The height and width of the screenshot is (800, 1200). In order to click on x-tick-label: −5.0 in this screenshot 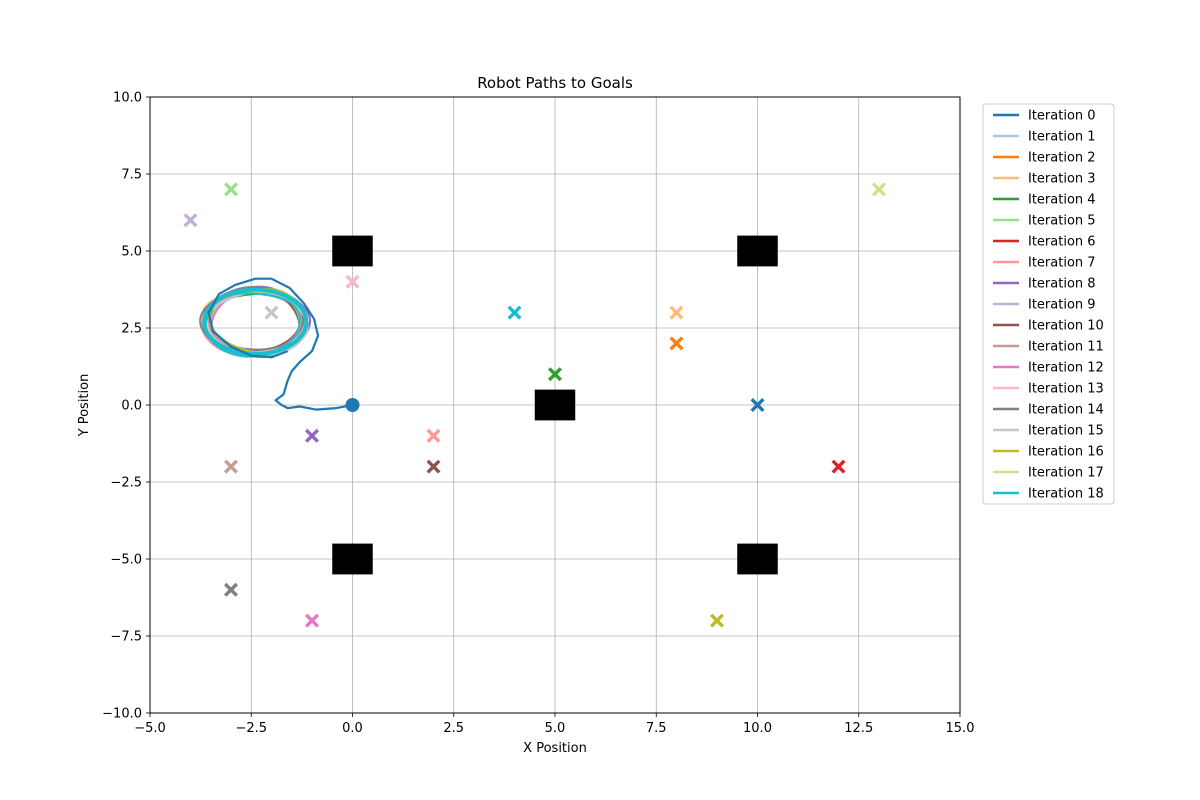, I will do `click(150, 728)`.